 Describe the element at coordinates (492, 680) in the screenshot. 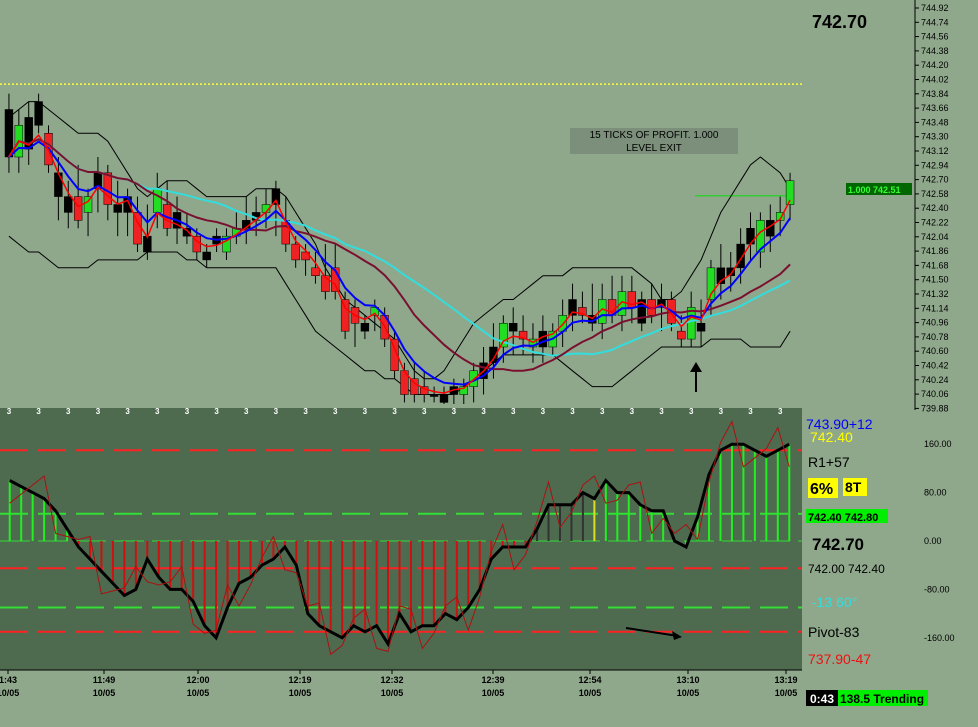

I see `time-tick-label: 12:39` at that location.